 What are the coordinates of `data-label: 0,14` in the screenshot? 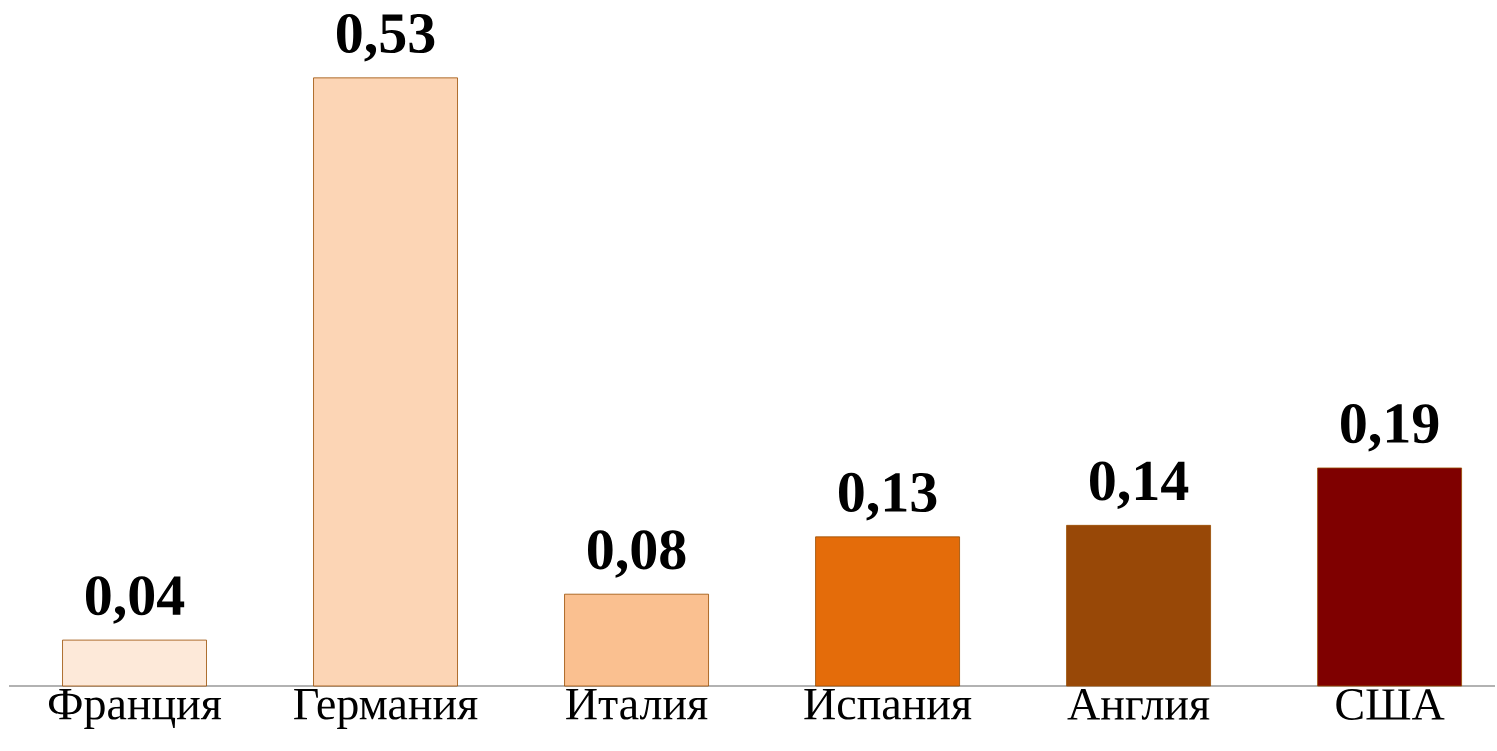 It's located at (1139, 485).